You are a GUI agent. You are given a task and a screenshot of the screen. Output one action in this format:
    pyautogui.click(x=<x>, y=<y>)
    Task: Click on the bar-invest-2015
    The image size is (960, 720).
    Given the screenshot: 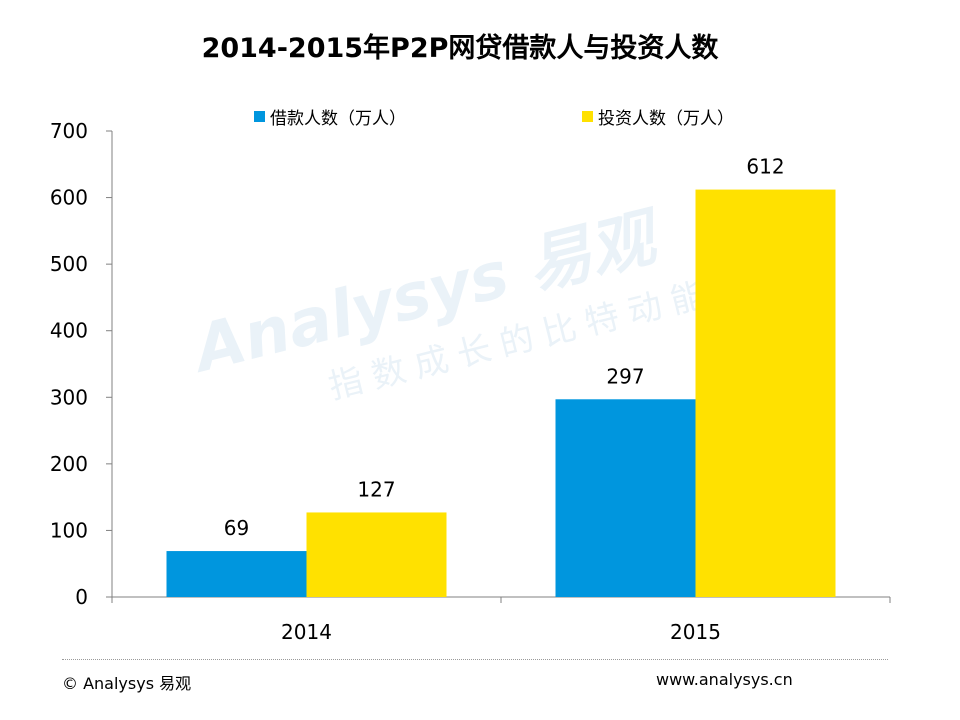 What is the action you would take?
    pyautogui.click(x=765, y=393)
    